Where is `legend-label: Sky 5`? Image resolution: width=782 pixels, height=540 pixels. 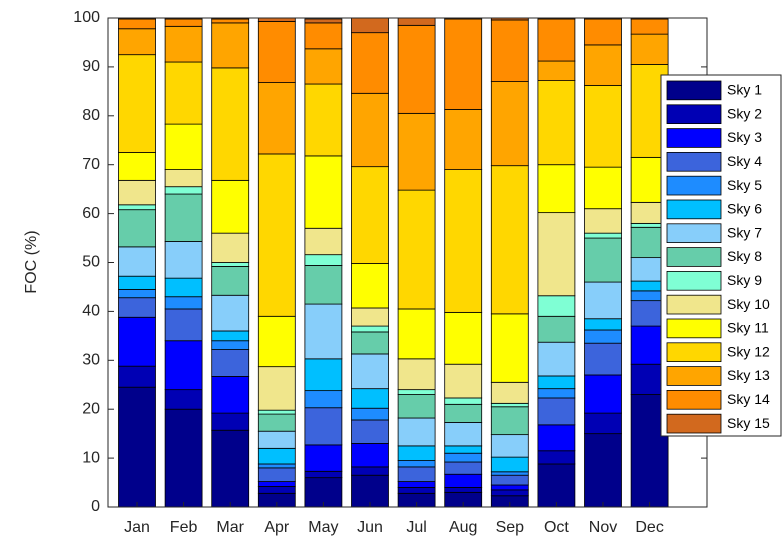
legend-label: Sky 5 is located at coordinates (744, 185).